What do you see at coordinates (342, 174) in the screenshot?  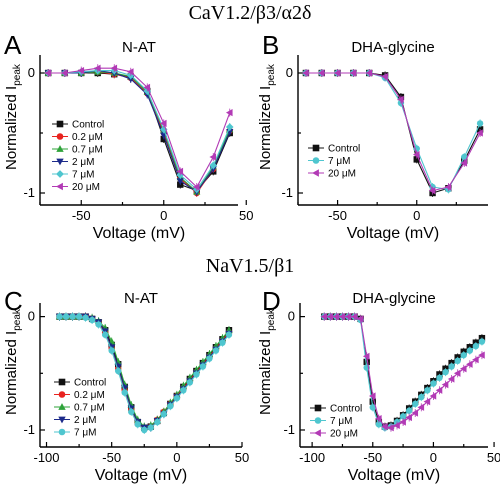 I see `legend-label: 20 μM` at bounding box center [342, 174].